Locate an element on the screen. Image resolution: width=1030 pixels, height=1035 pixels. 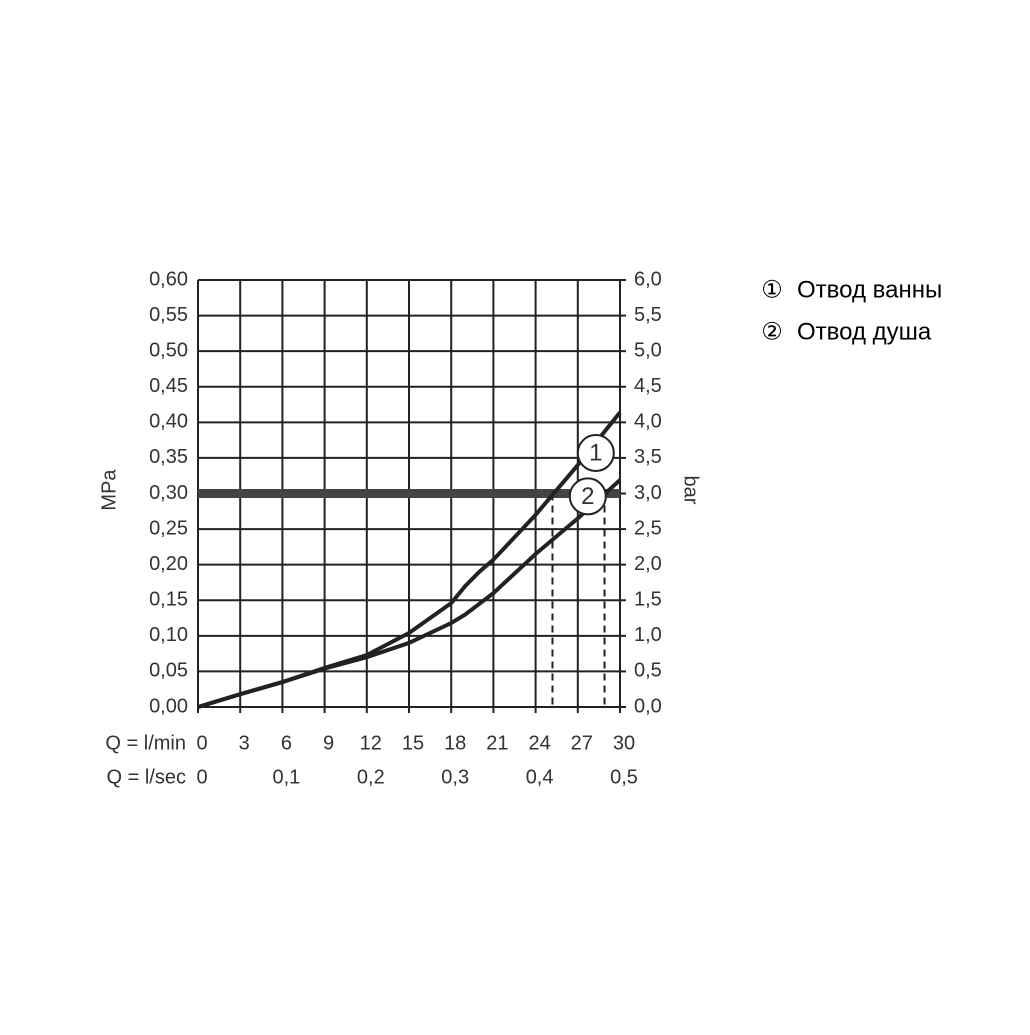
y-tick-label: 0,15 is located at coordinates (168, 600).